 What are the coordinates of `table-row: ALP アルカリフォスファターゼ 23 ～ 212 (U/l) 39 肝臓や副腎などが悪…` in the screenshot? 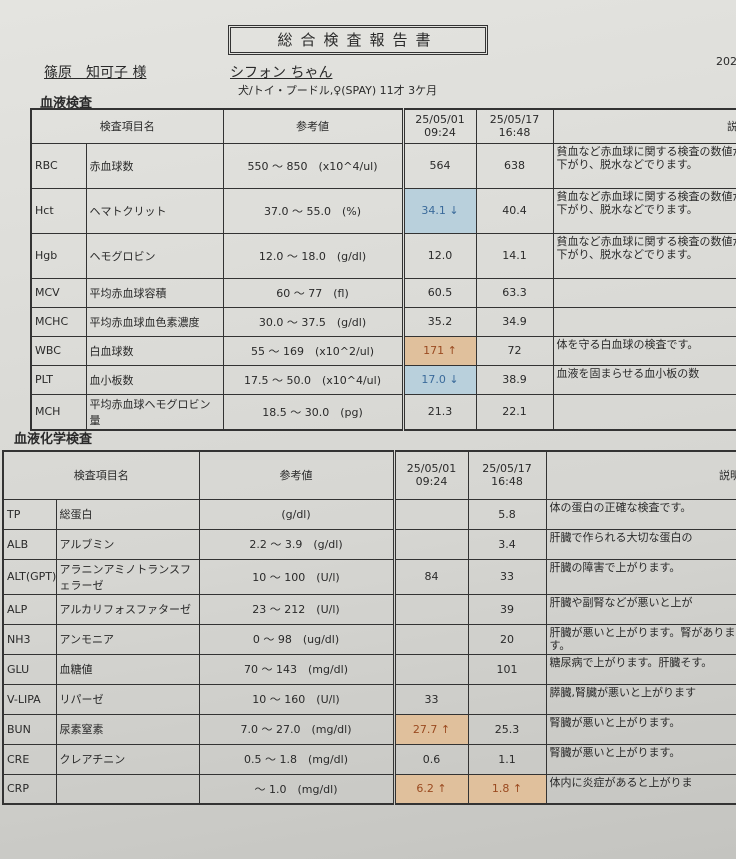 It's located at (369, 609).